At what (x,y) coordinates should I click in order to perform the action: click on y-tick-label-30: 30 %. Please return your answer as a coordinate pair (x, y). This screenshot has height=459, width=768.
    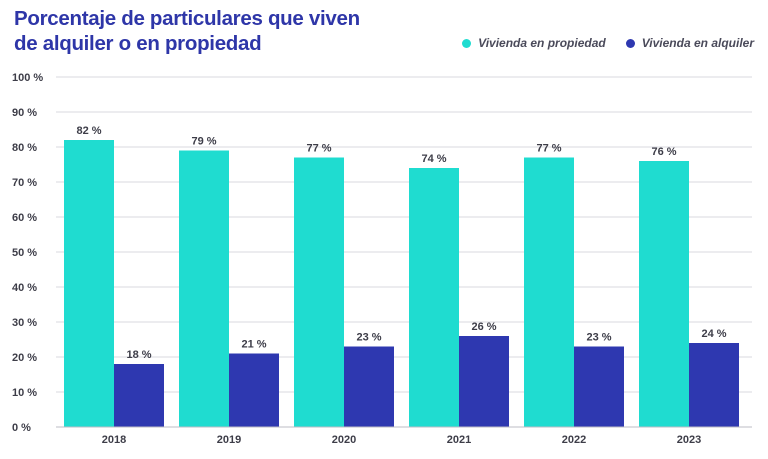
    Looking at the image, I should click on (24, 323).